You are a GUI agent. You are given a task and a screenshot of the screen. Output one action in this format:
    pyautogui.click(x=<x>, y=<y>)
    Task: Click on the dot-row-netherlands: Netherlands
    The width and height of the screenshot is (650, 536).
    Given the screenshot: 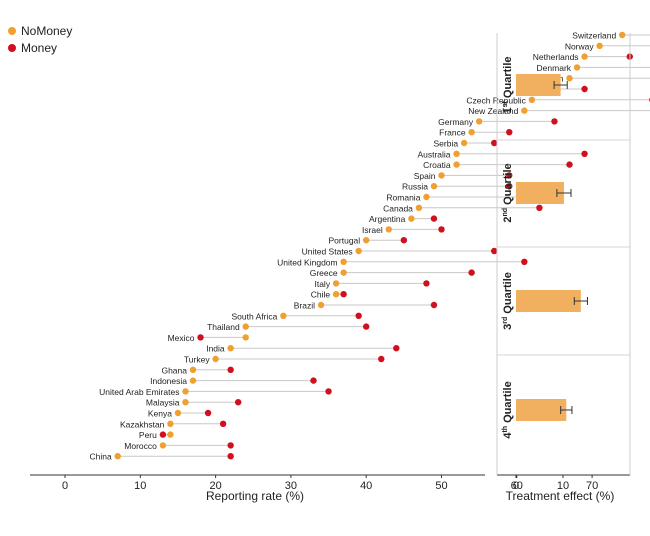 What is the action you would take?
    pyautogui.click(x=583, y=57)
    